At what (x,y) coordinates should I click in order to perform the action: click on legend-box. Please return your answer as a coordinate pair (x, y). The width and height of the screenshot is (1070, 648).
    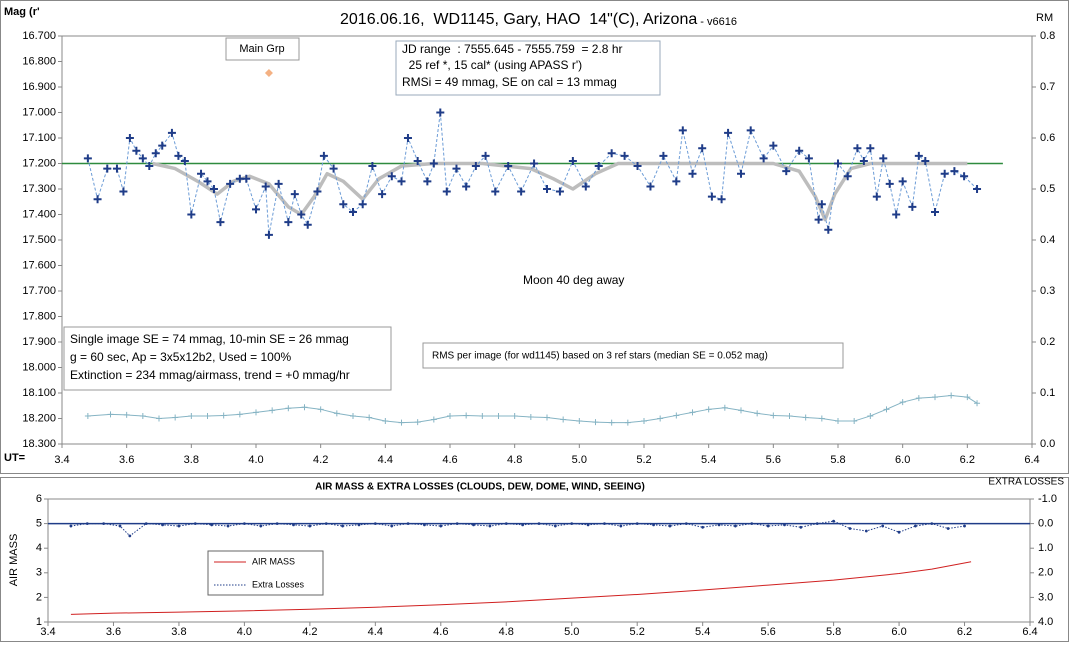
    Looking at the image, I should click on (265, 573).